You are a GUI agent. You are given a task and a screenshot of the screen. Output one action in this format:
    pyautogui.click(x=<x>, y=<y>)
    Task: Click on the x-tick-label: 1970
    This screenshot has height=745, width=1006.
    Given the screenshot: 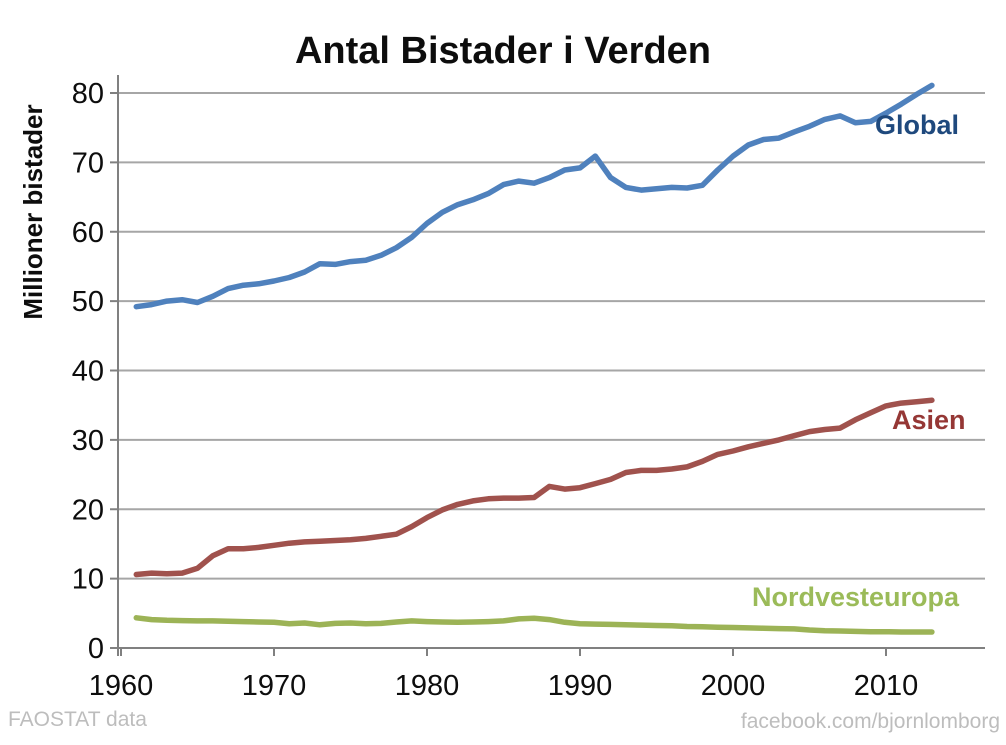 What is the action you would take?
    pyautogui.click(x=274, y=686)
    